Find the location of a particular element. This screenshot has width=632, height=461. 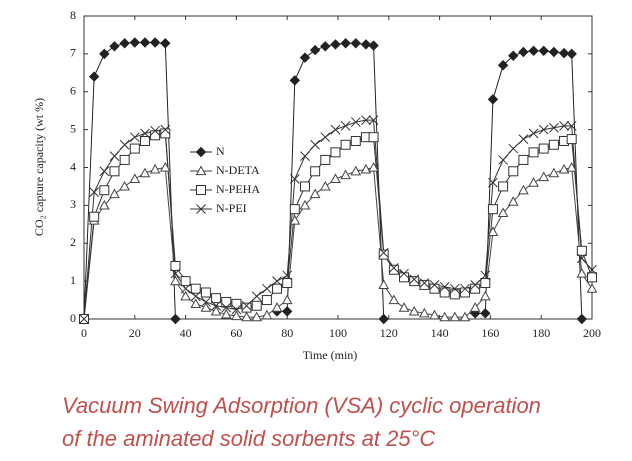

x-tick-label: 80 is located at coordinates (287, 333).